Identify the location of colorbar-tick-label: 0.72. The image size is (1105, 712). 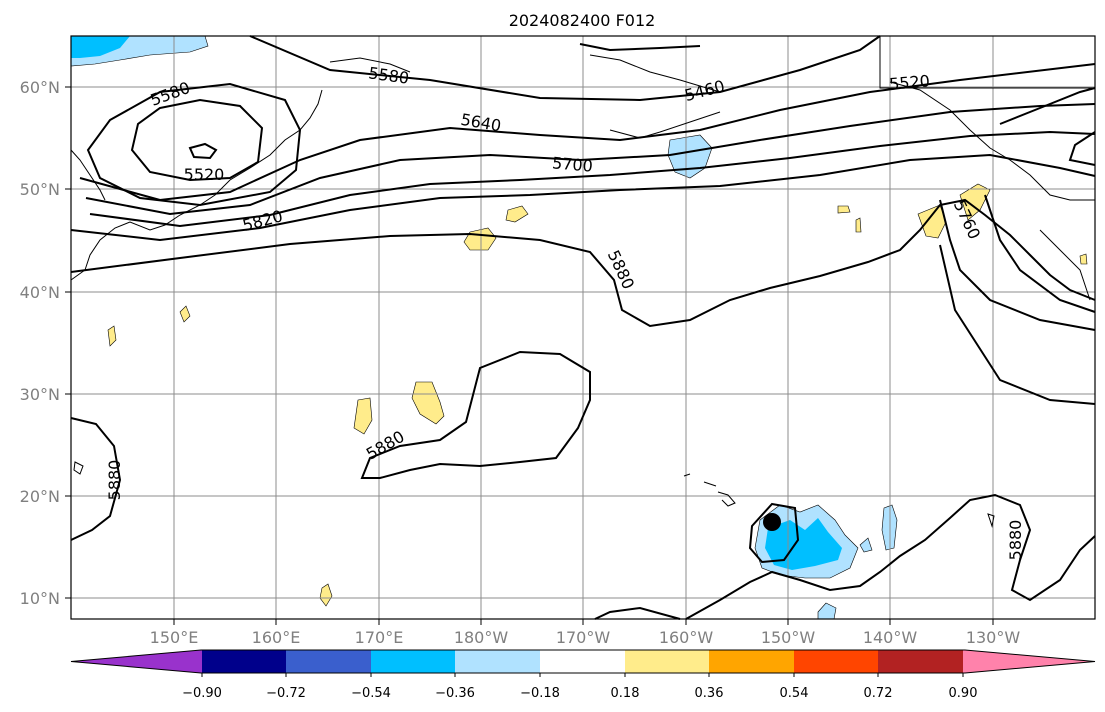
(878, 693).